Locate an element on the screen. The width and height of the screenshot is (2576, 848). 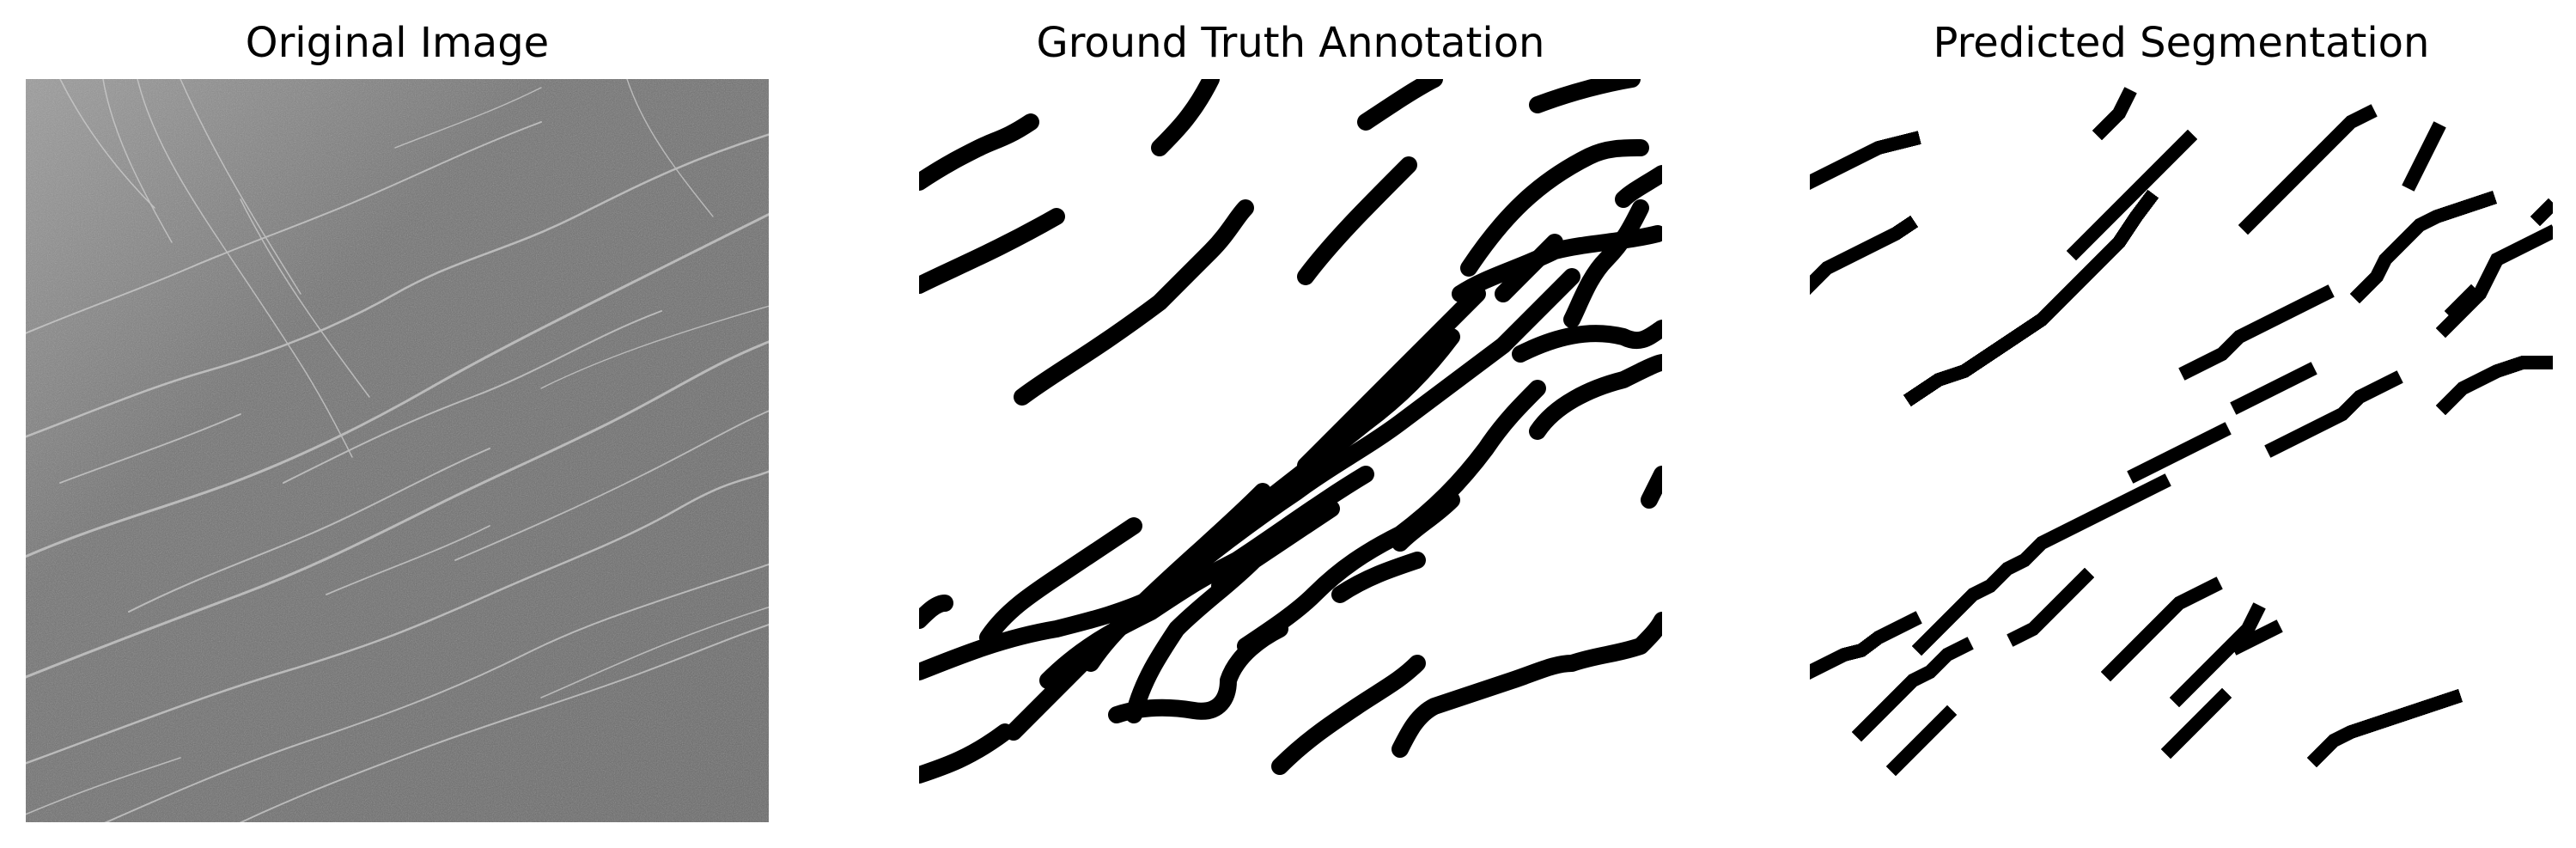
panel-title-original: Original Image is located at coordinates (397, 43).